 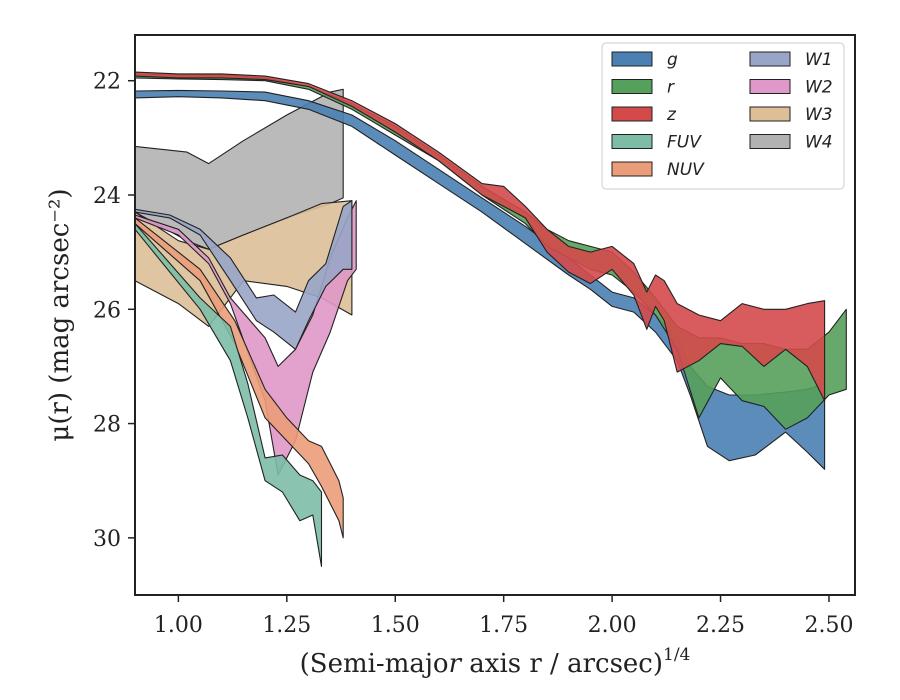 I want to click on band-w2, so click(x=246, y=338).